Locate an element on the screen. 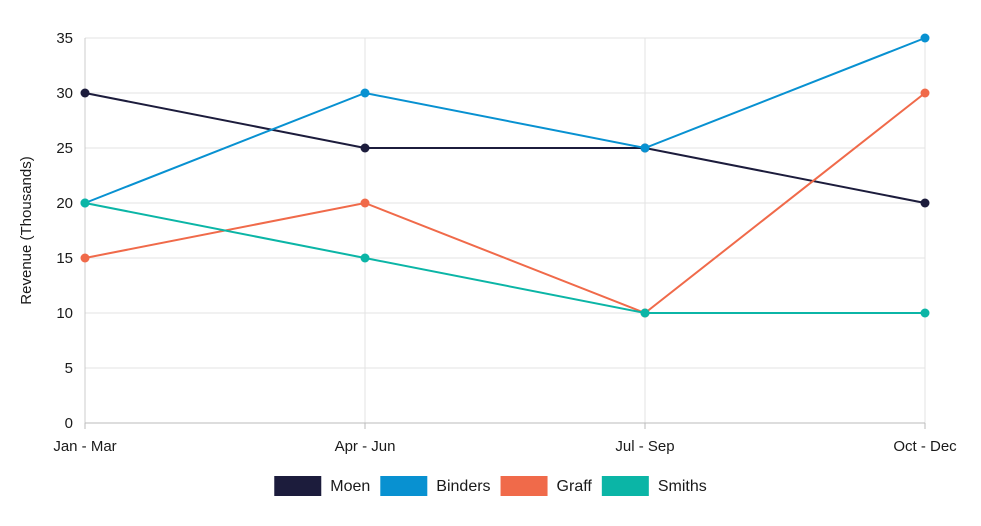 The height and width of the screenshot is (526, 981). legend-label: Moen is located at coordinates (350, 486).